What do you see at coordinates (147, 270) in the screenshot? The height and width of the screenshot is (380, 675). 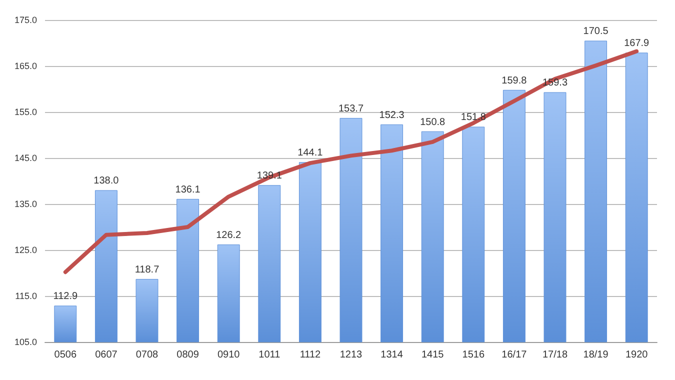 I see `data-label: 118.7` at bounding box center [147, 270].